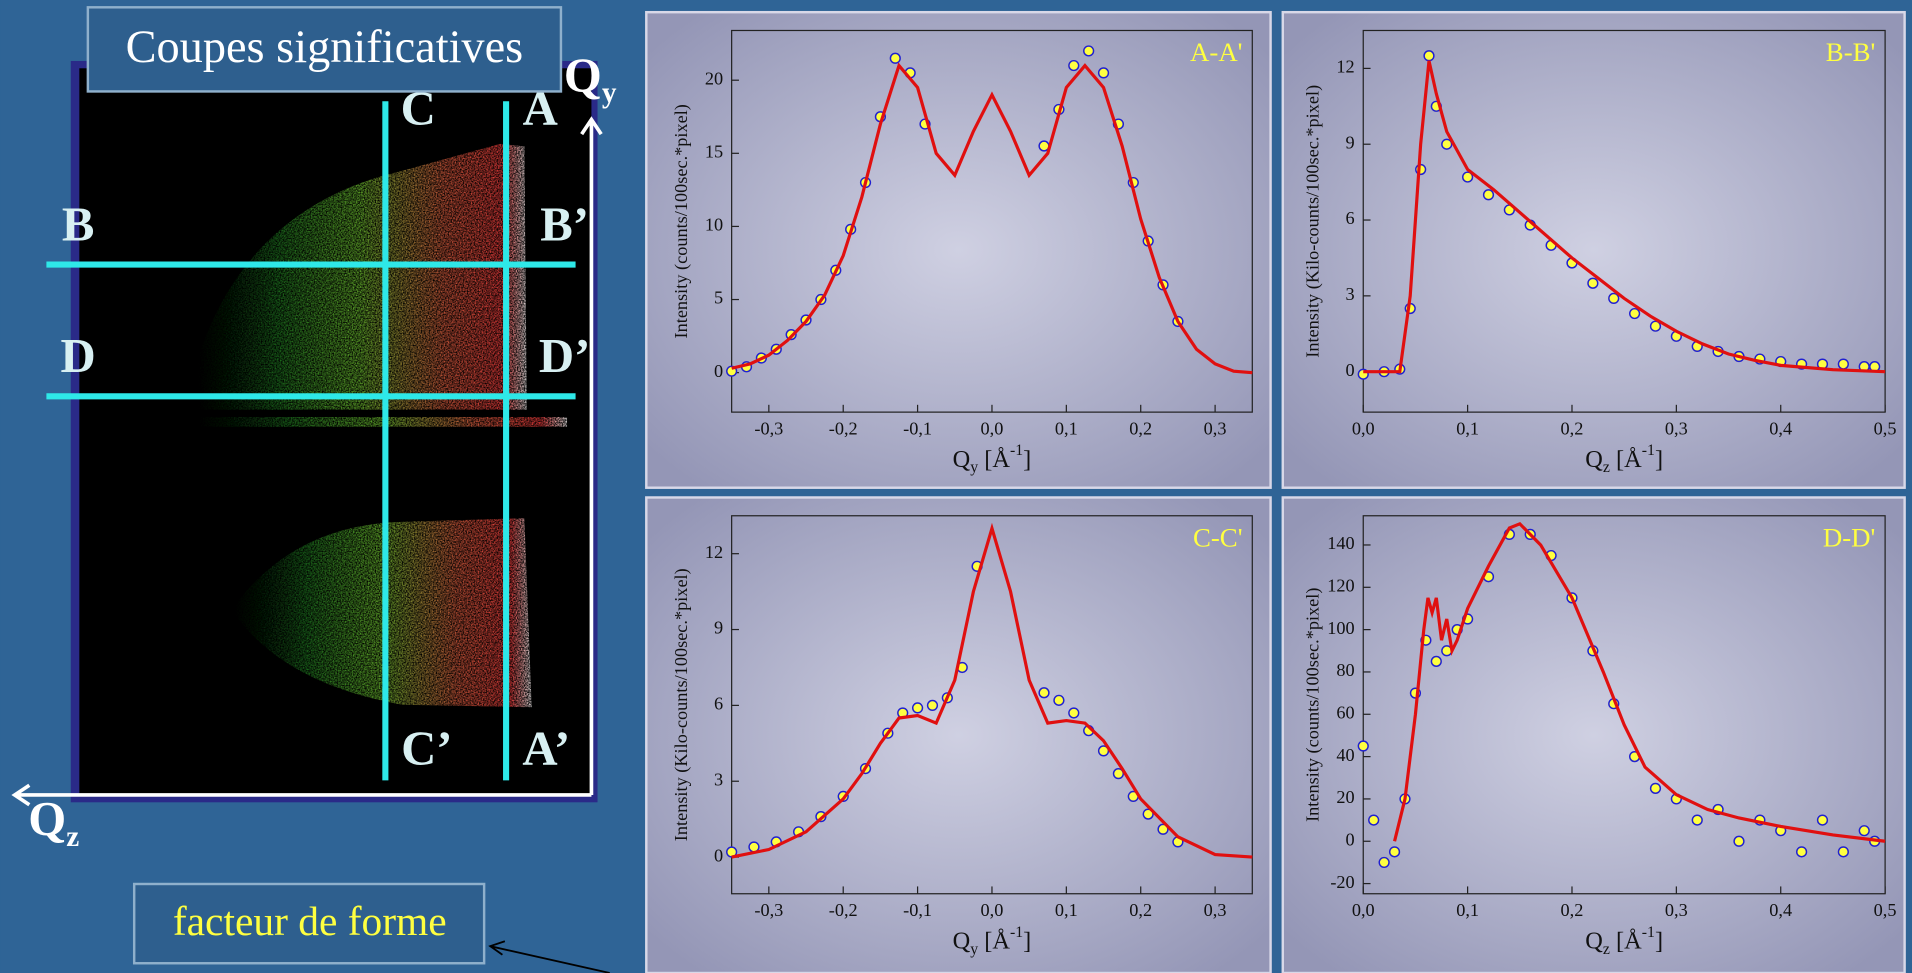 The image size is (1912, 973). What do you see at coordinates (843, 910) in the screenshot?
I see `x-tick-label: -0,2` at bounding box center [843, 910].